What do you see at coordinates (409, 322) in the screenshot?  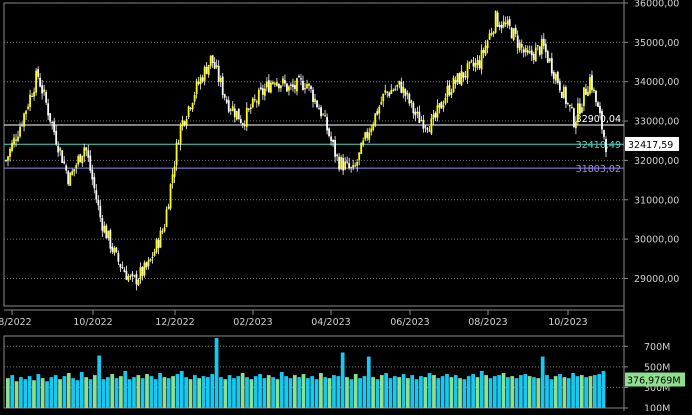 I see `x-tick-label: 06/2023` at bounding box center [409, 322].